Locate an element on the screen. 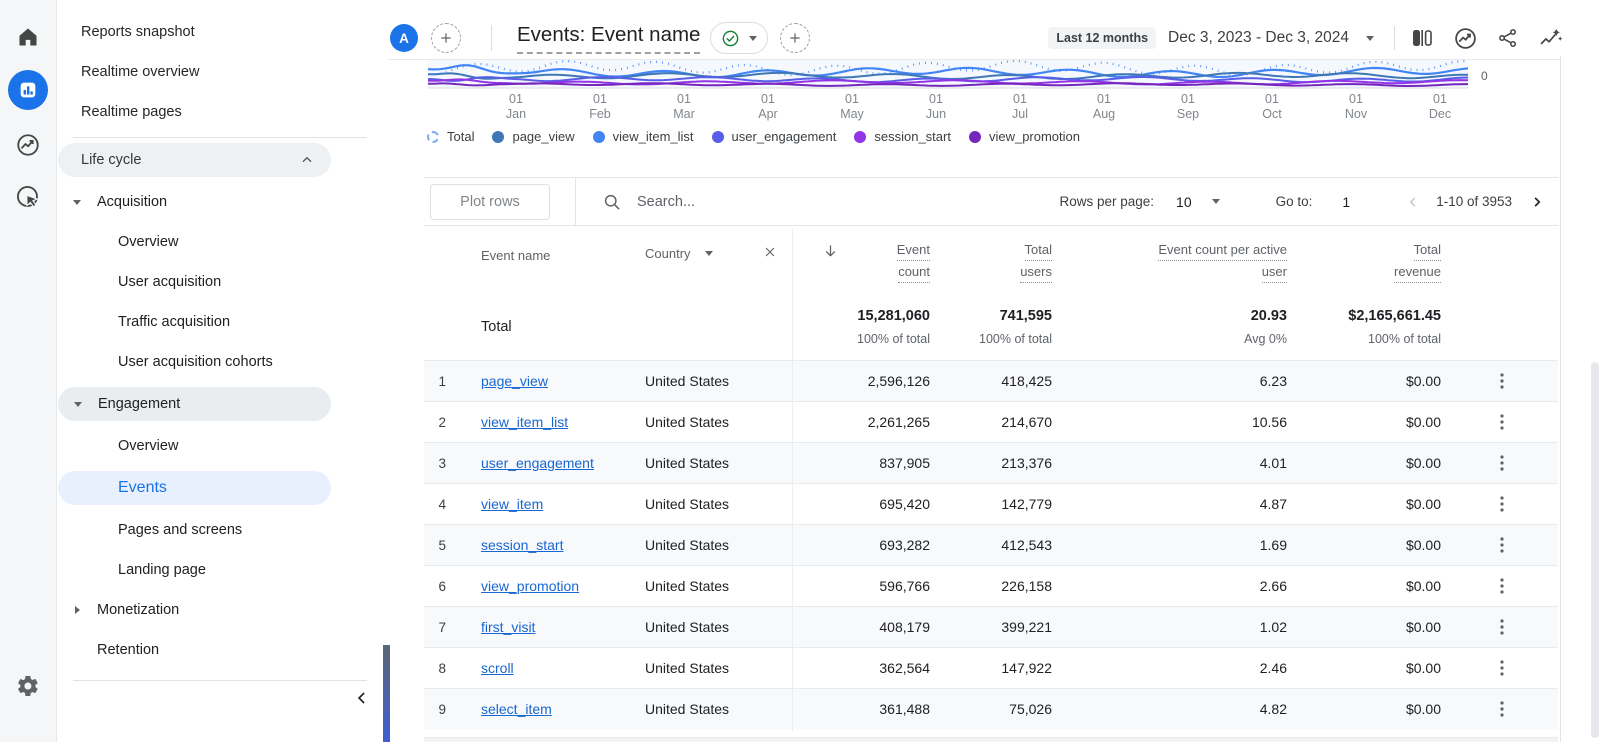 This screenshot has height=742, width=1600. event-name-link: view_item_list is located at coordinates (525, 422).